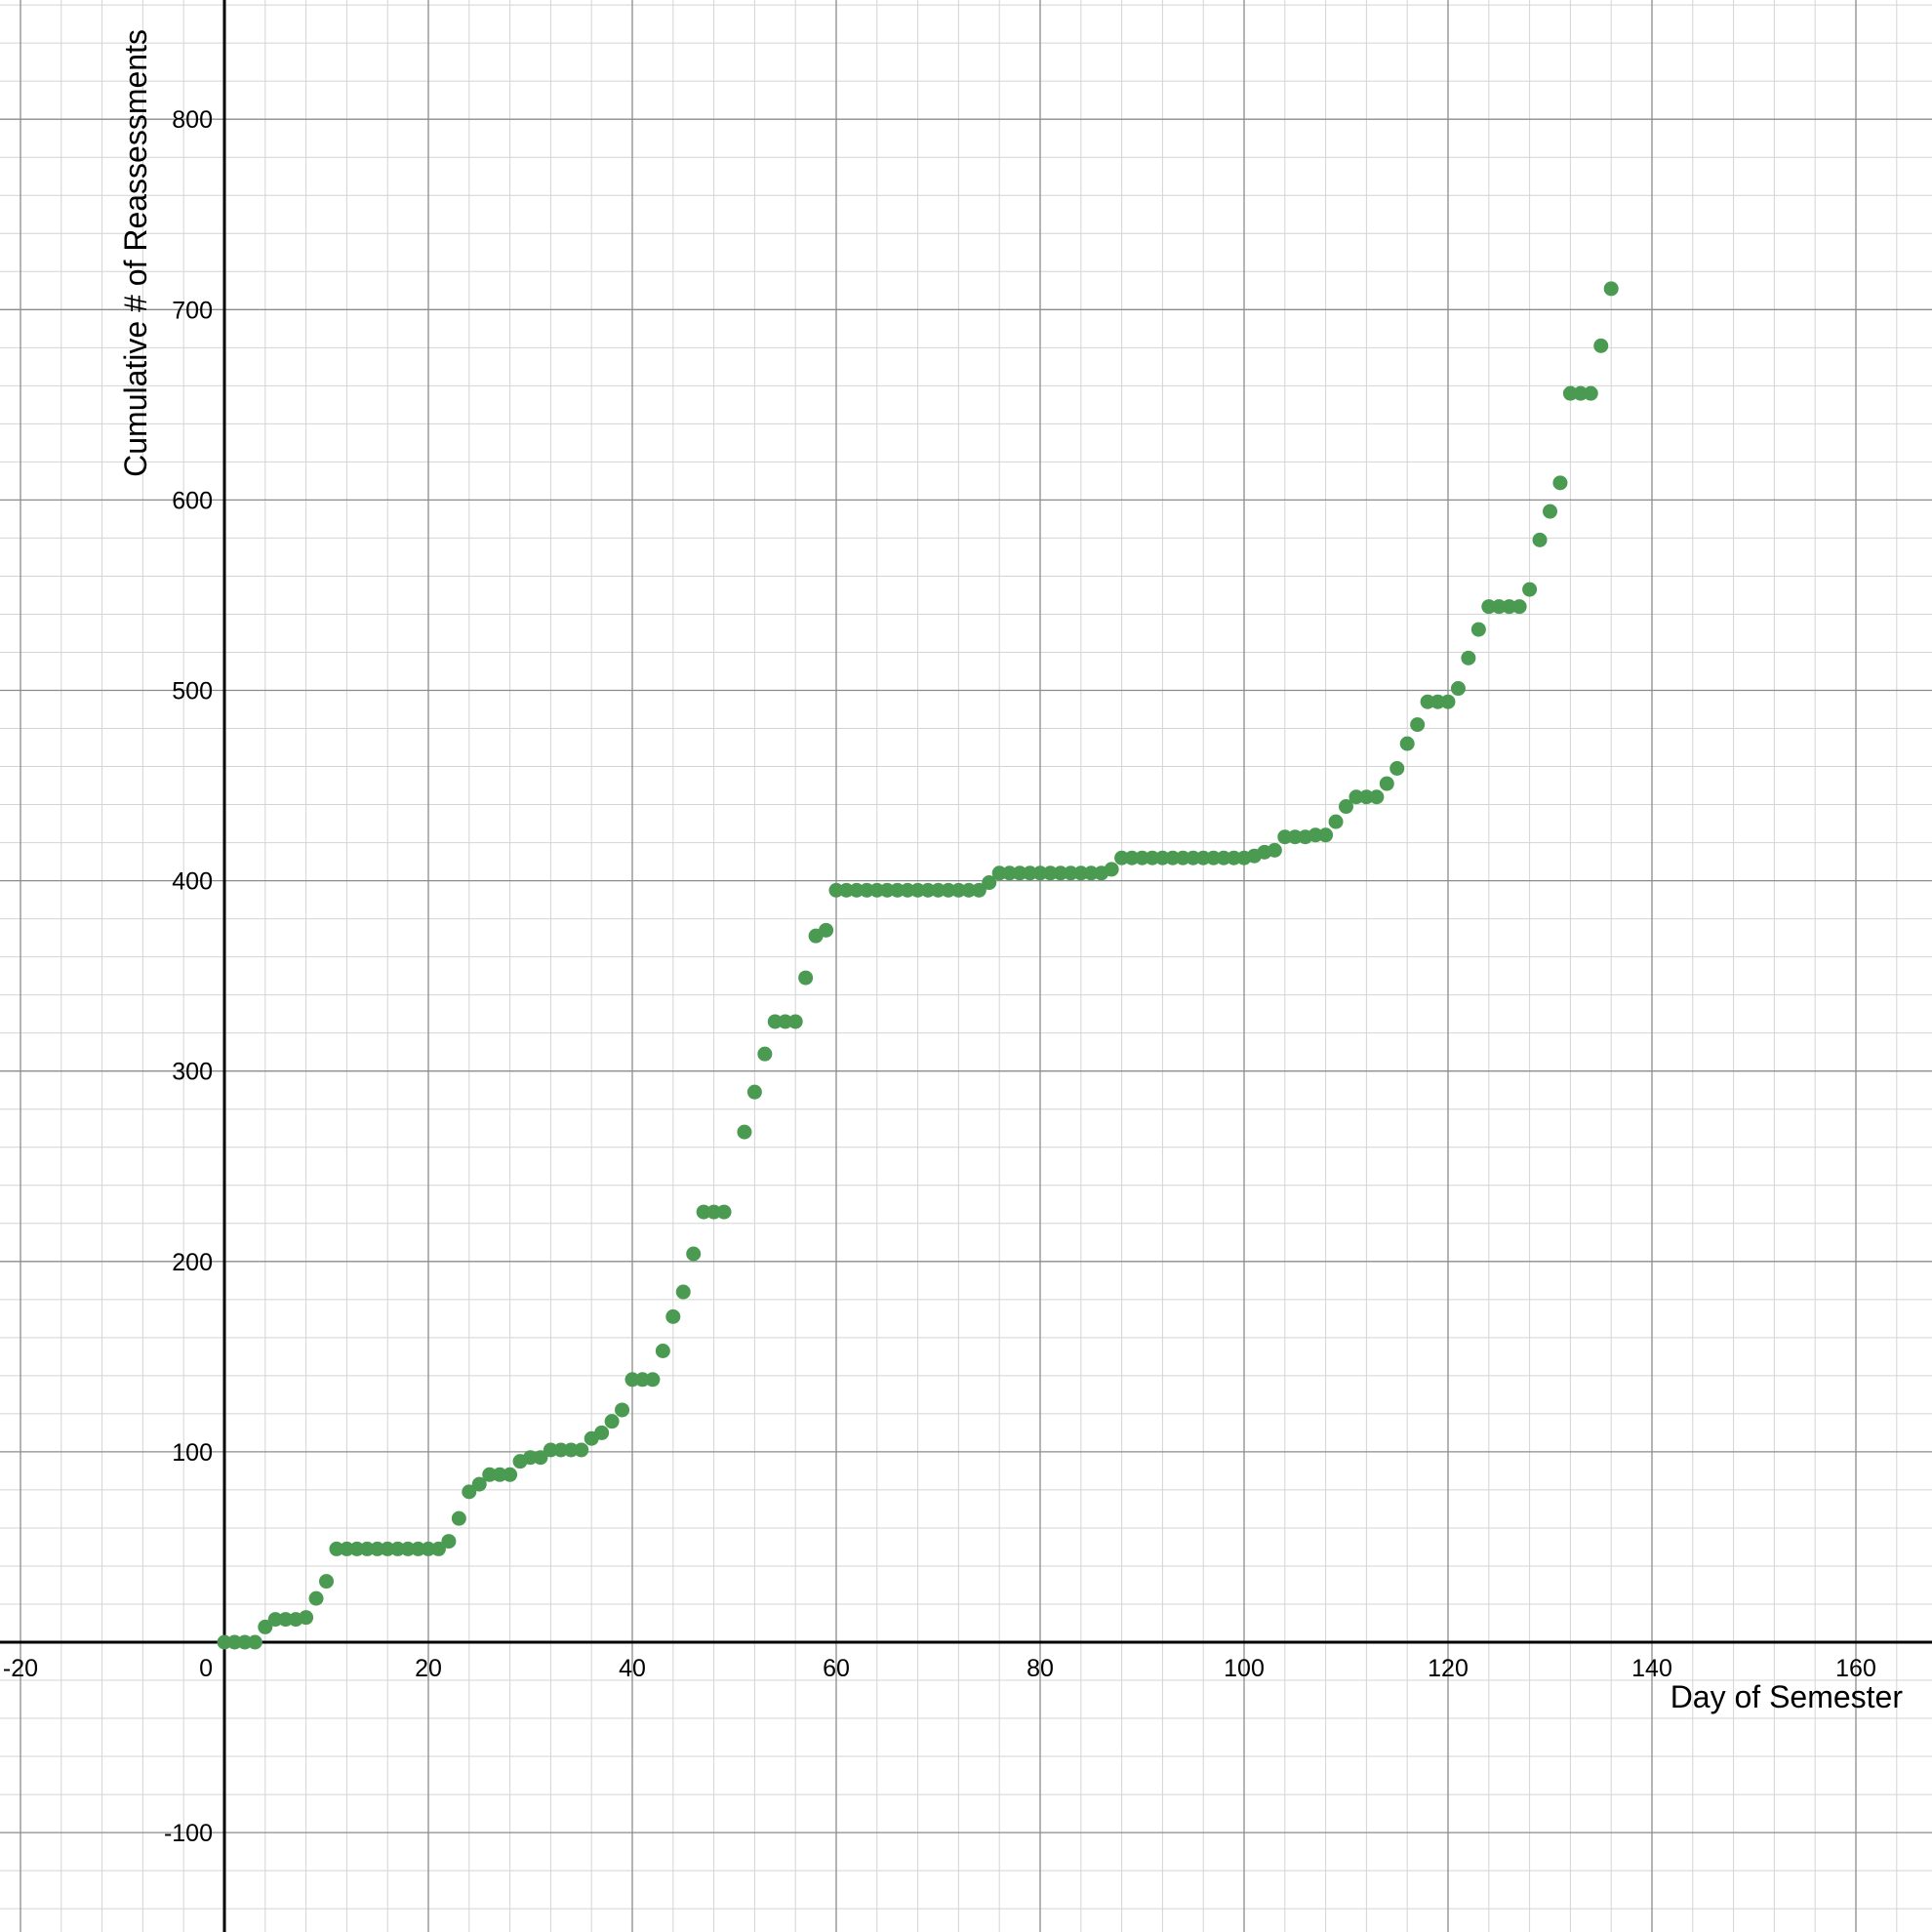  Describe the element at coordinates (192, 1453) in the screenshot. I see `y-tick-label: 100` at that location.